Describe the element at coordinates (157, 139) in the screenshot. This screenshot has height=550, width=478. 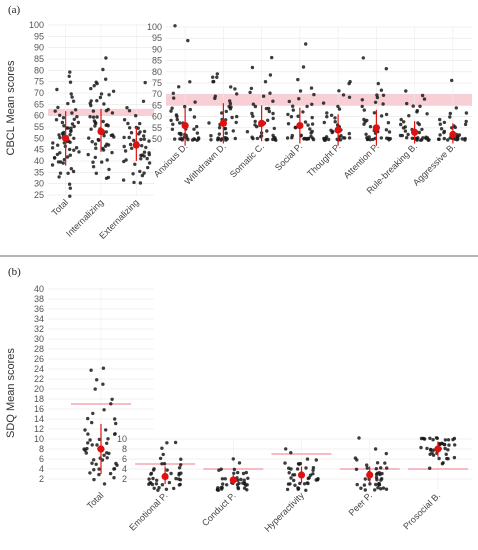
I see `y-tick-label: 50` at that location.